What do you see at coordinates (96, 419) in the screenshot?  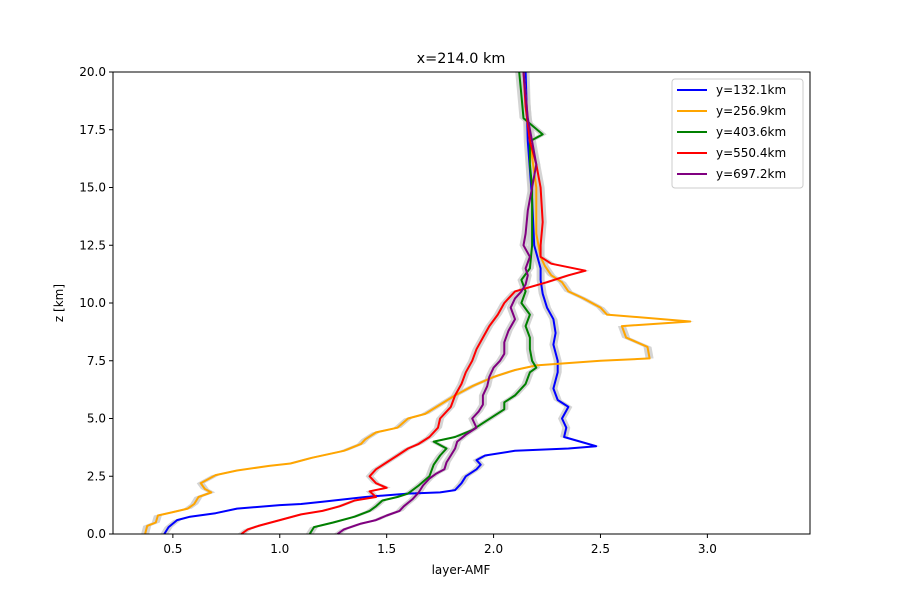 I see `y-tick-label: 5.0` at bounding box center [96, 419].